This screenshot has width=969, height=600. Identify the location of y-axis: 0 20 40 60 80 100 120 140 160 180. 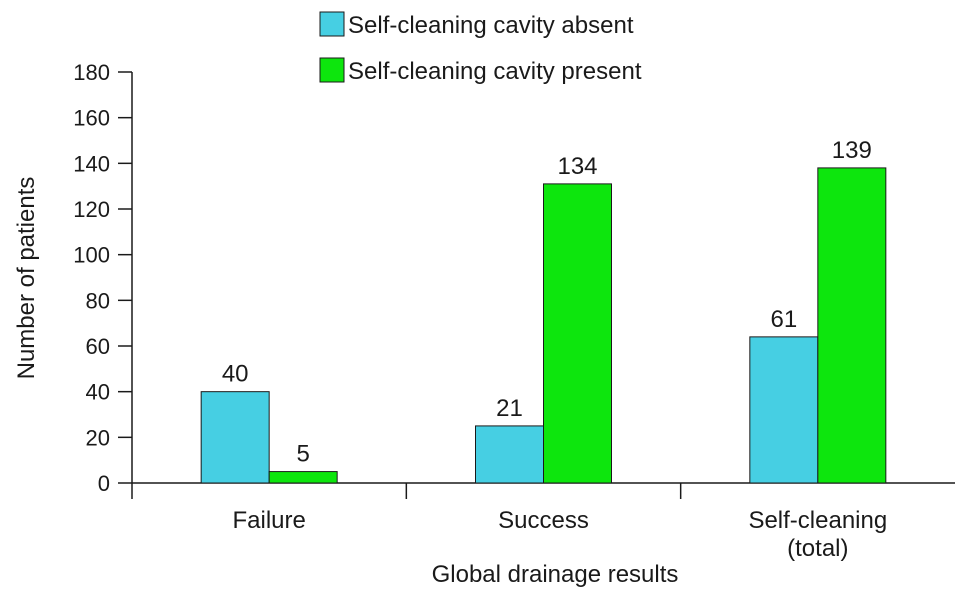
(103, 278).